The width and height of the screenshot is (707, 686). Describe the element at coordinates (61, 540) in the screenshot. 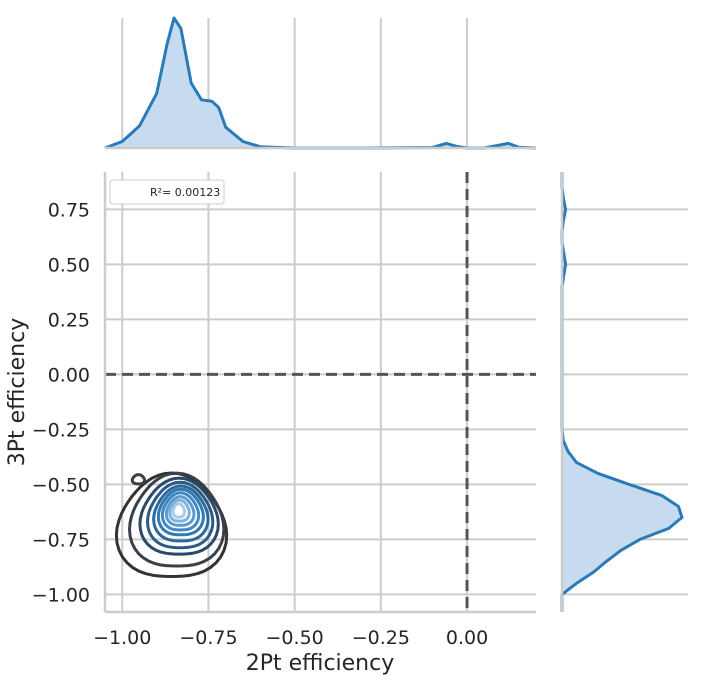

I see `y-tick-label: −0.75` at that location.